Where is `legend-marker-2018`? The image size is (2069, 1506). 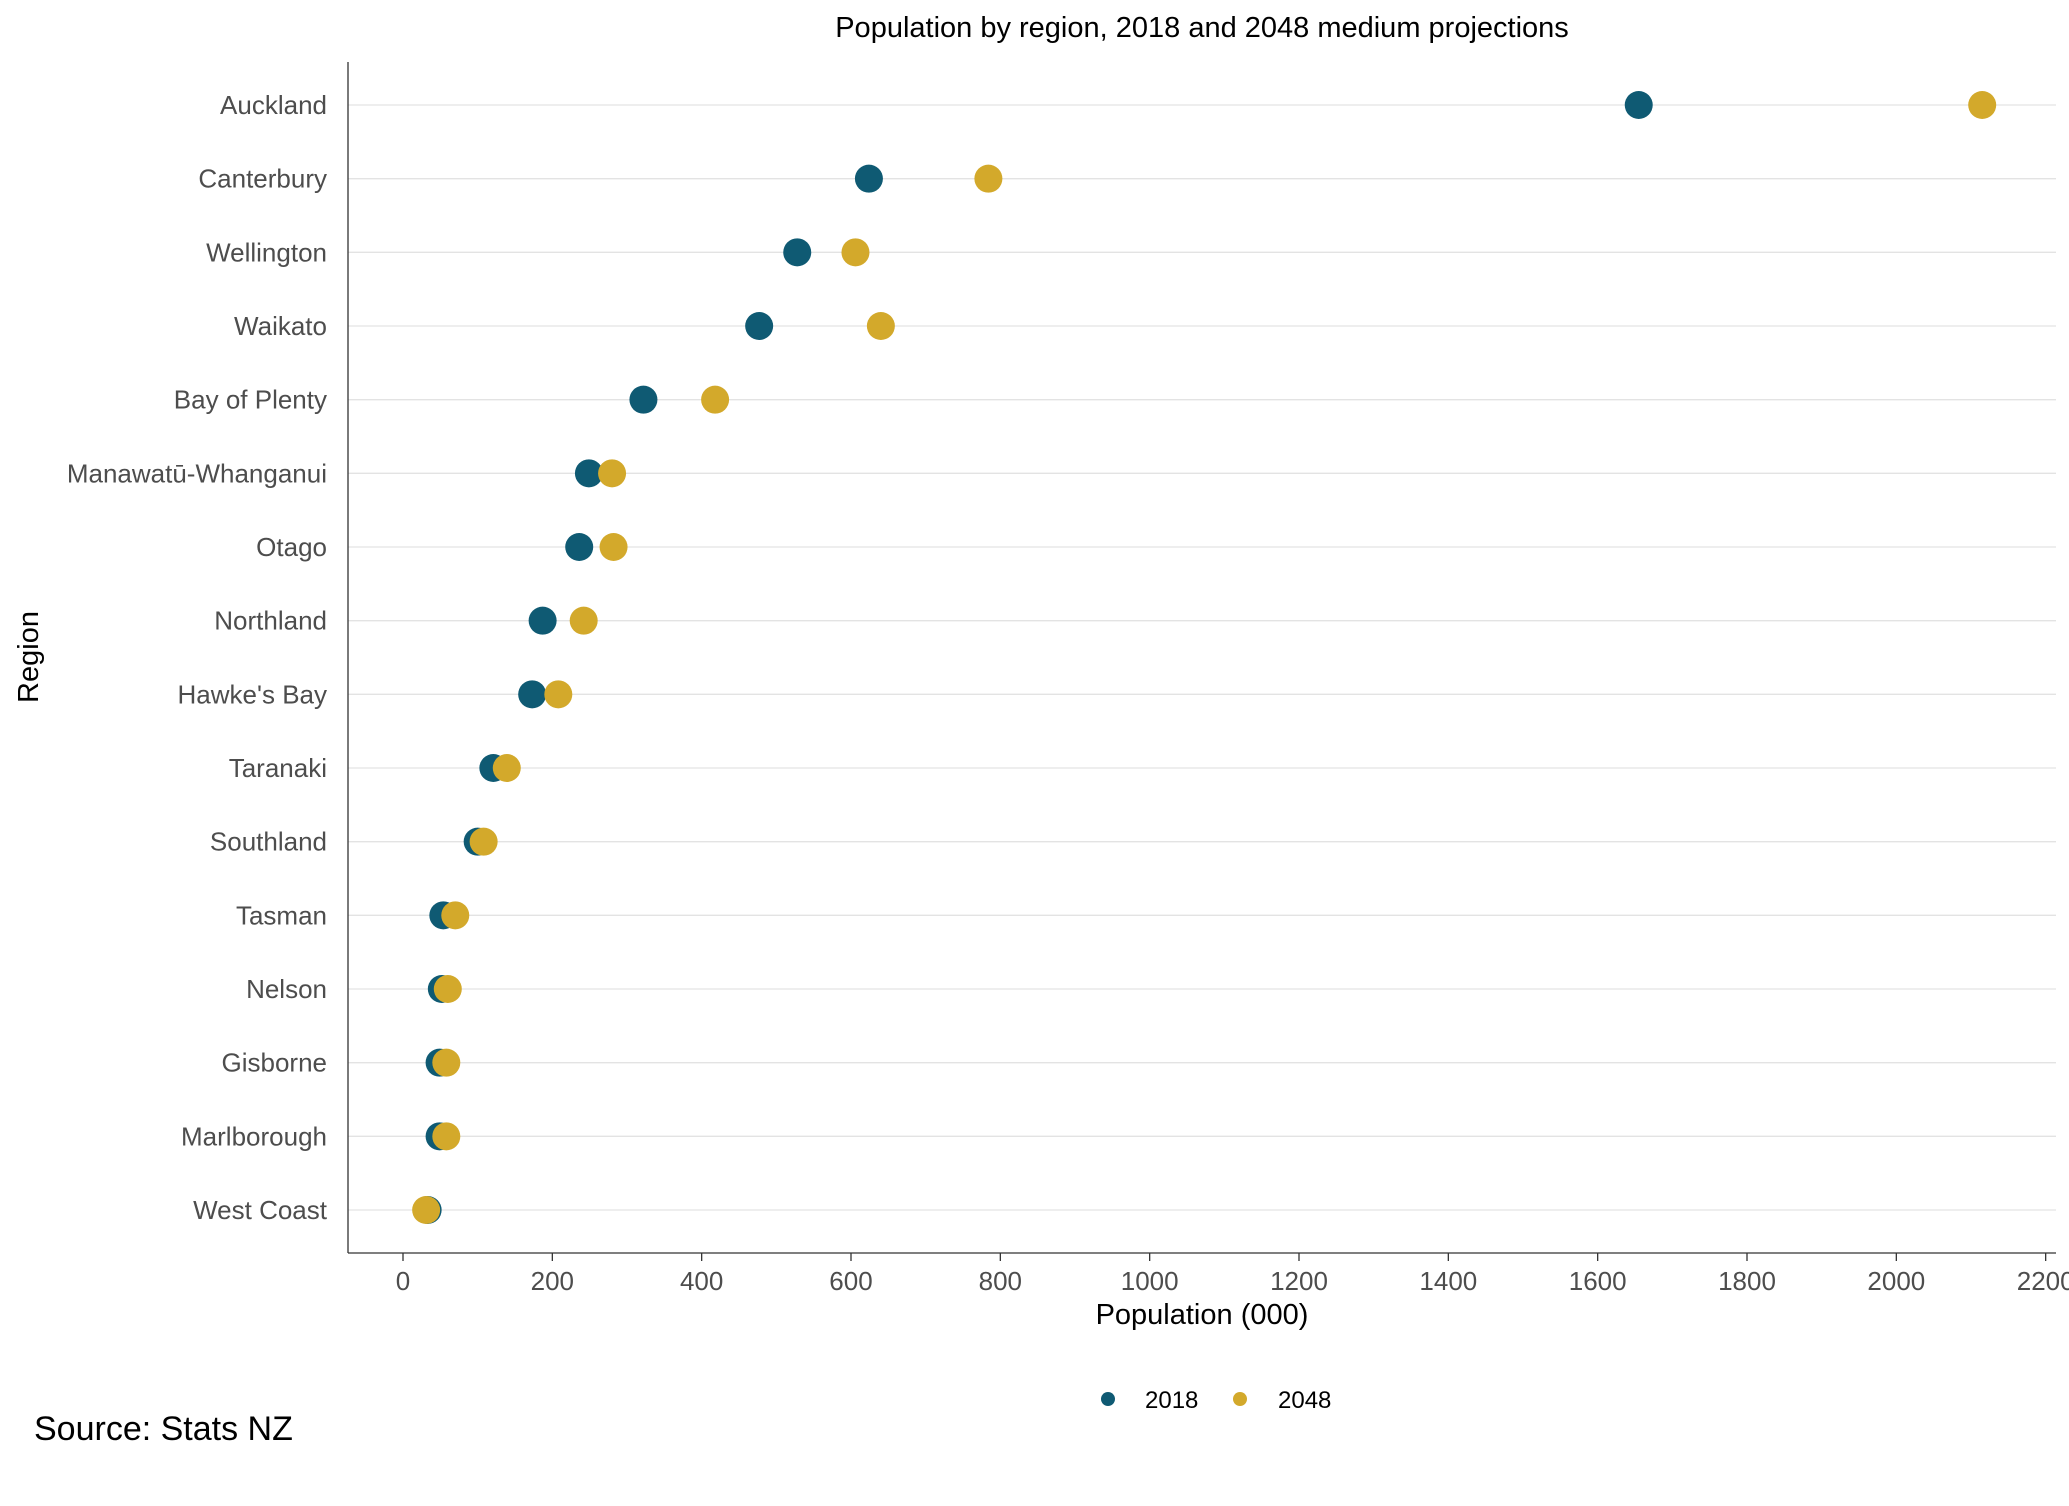 legend-marker-2018 is located at coordinates (1108, 1399).